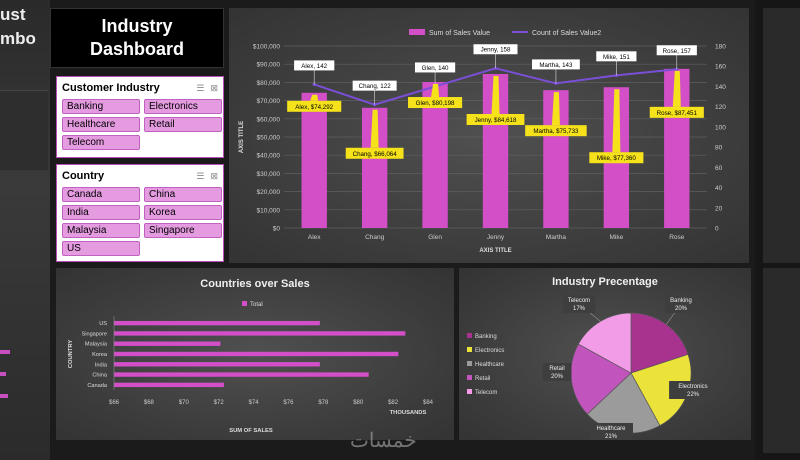 The width and height of the screenshot is (800, 460). What do you see at coordinates (94, 334) in the screenshot?
I see `y-tick-label: Singapore` at bounding box center [94, 334].